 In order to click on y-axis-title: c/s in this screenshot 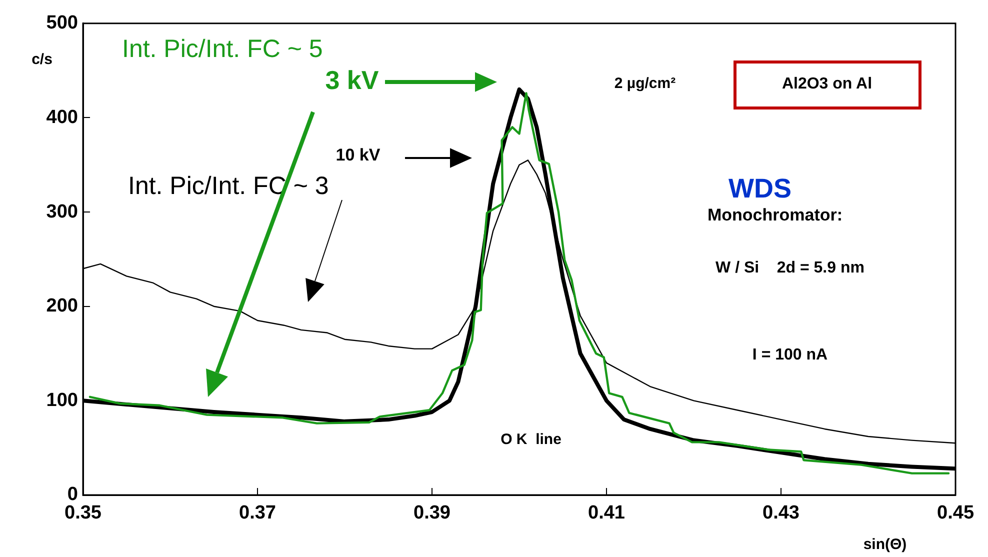, I will do `click(42, 59)`.